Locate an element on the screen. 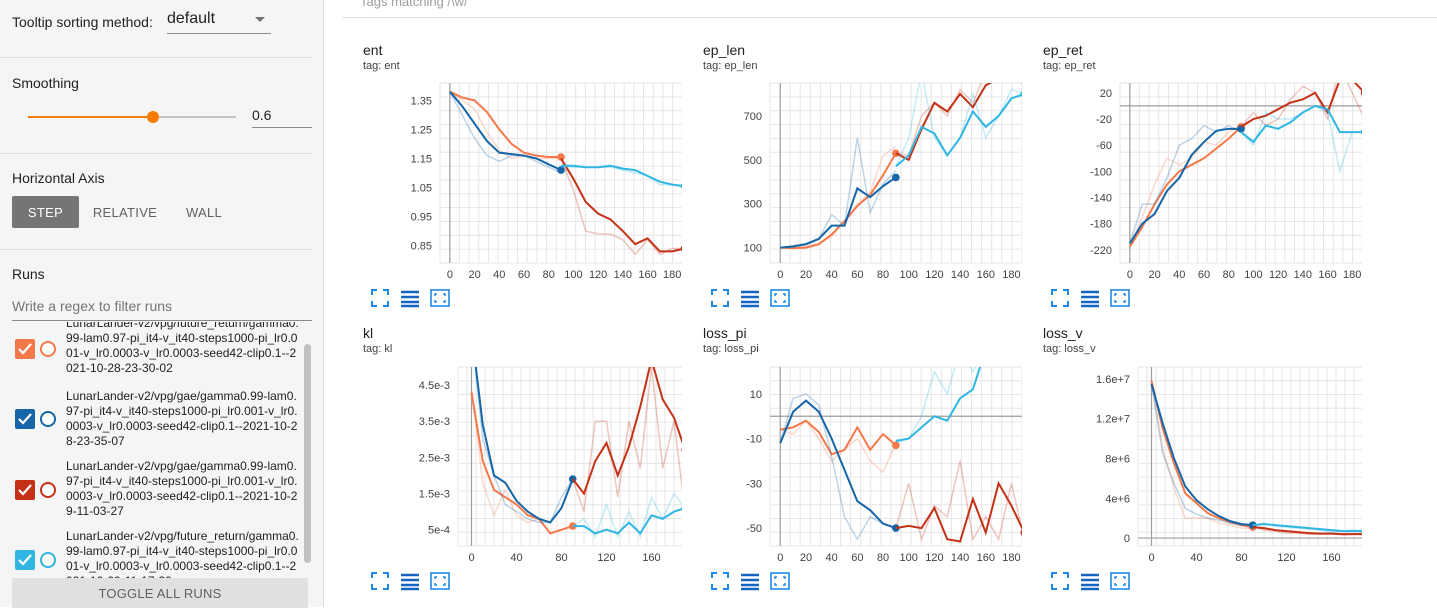 The image size is (1437, 608). chart-plot: 0 40 80 120 160 1.6e+7 1.2e+7 8e+6 4e+6 0 is located at coordinates (1229, 465).